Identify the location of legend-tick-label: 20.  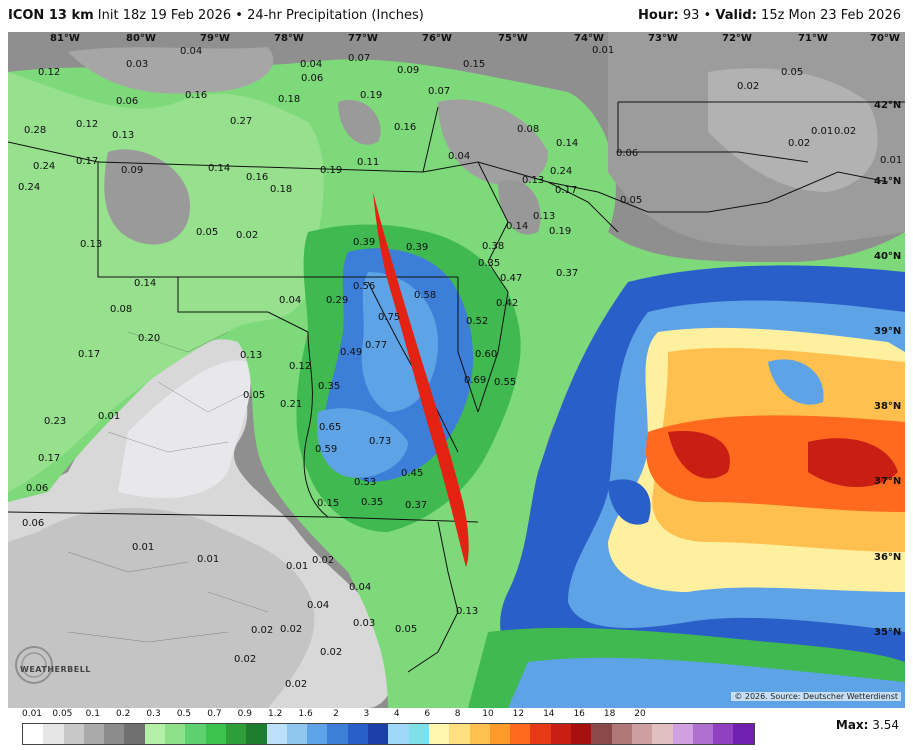
(640, 714).